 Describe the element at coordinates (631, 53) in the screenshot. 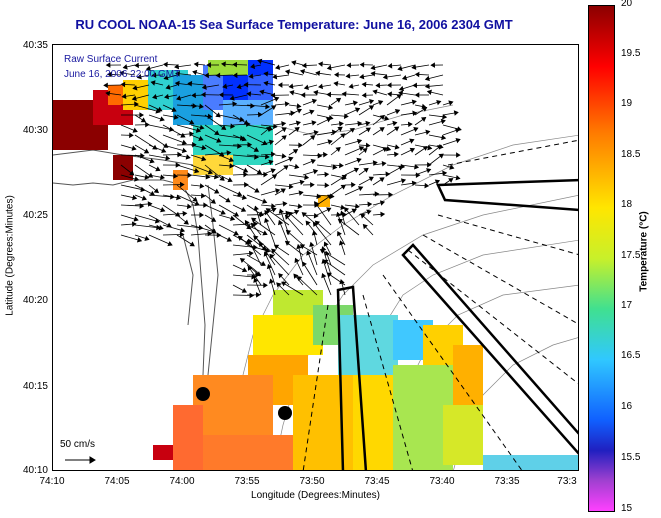

I see `colorbar-tick-label: 19.5` at that location.